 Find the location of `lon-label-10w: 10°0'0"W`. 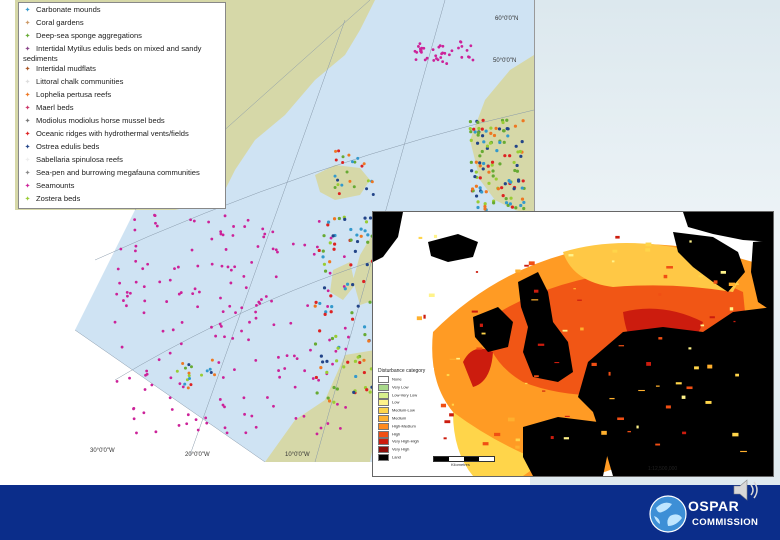

lon-label-10w: 10°0'0"W is located at coordinates (297, 455).